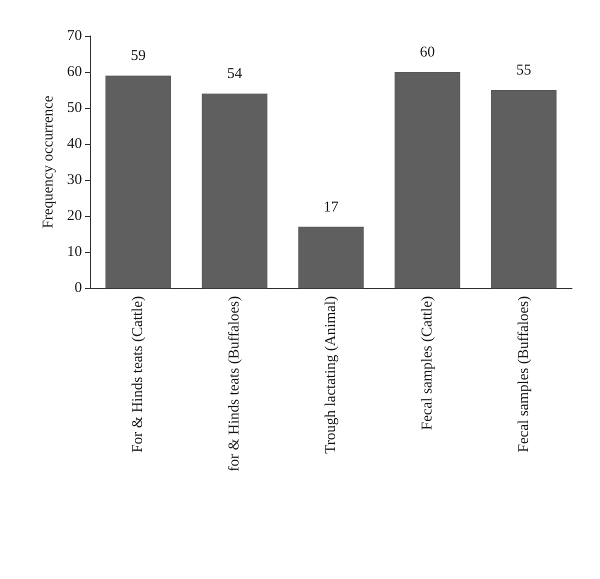 This screenshot has height=579, width=600. What do you see at coordinates (74, 108) in the screenshot?
I see `y-tick-label: 50` at bounding box center [74, 108].